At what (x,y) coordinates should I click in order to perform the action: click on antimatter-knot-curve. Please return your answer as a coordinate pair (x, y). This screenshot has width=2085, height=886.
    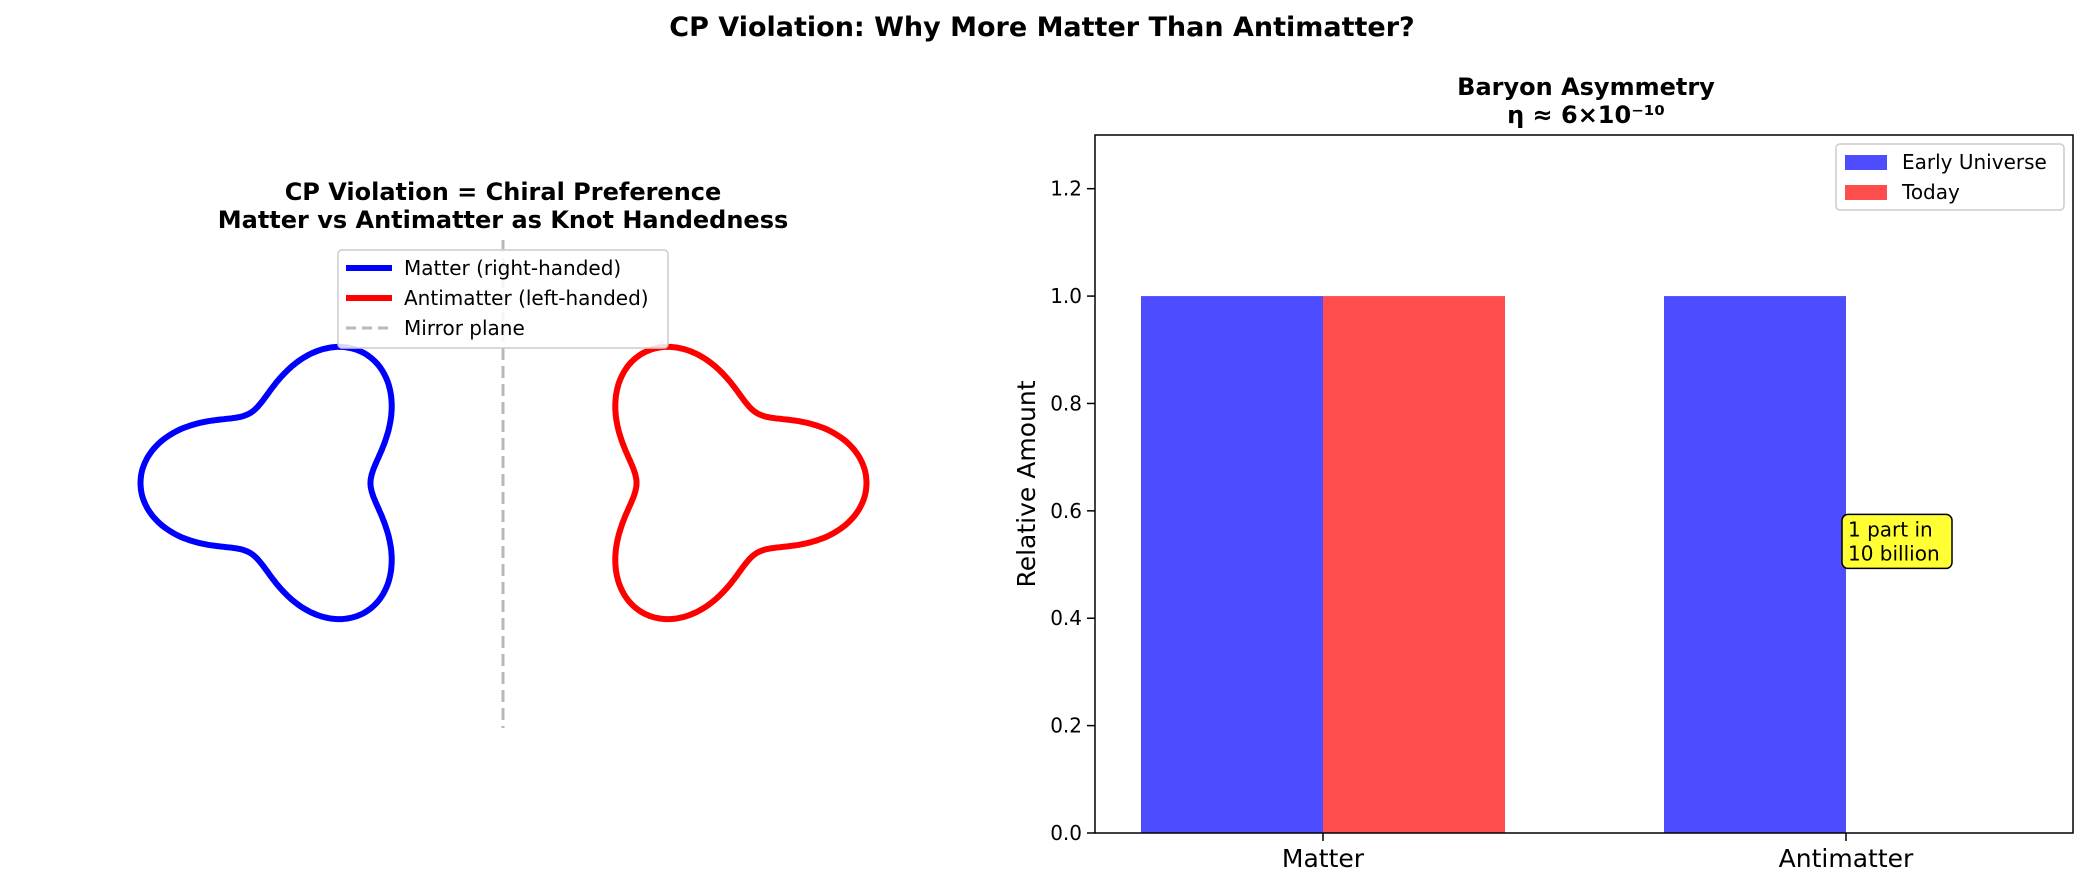
    Looking at the image, I should click on (741, 483).